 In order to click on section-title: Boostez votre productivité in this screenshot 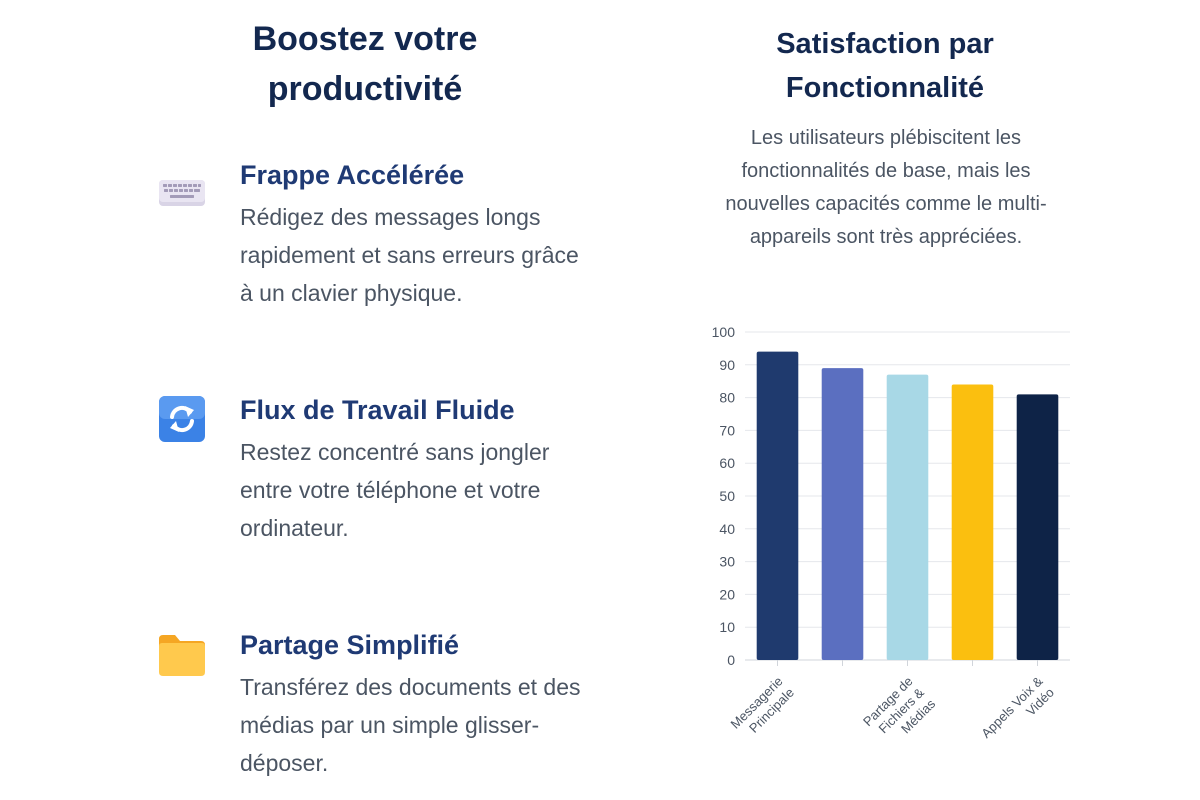, I will do `click(365, 64)`.